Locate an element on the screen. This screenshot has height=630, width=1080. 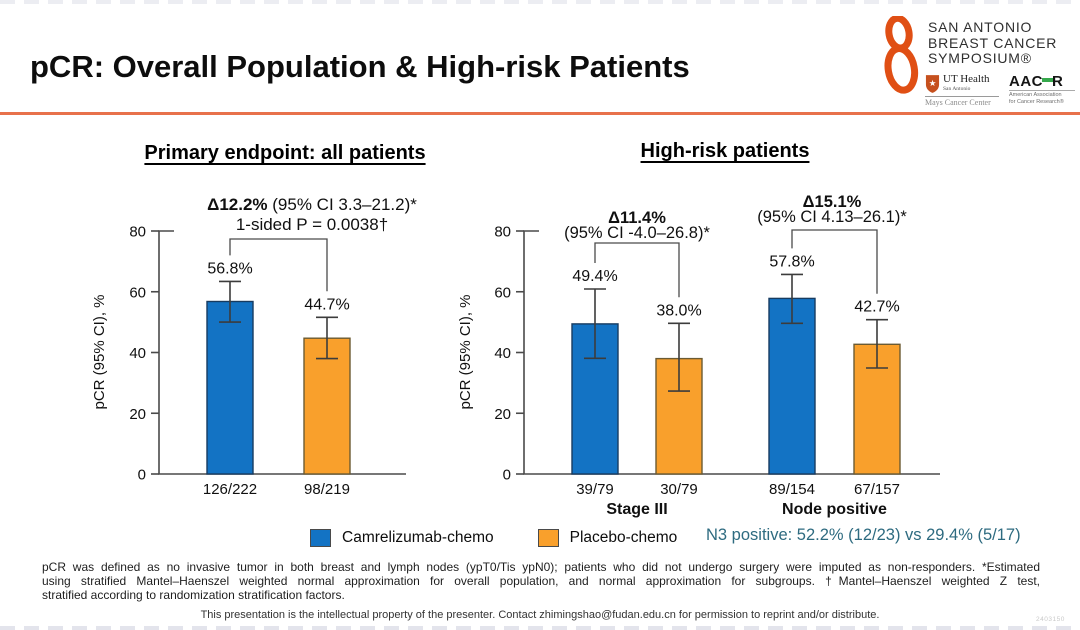
y-axis is located at coordinates (282, 352).